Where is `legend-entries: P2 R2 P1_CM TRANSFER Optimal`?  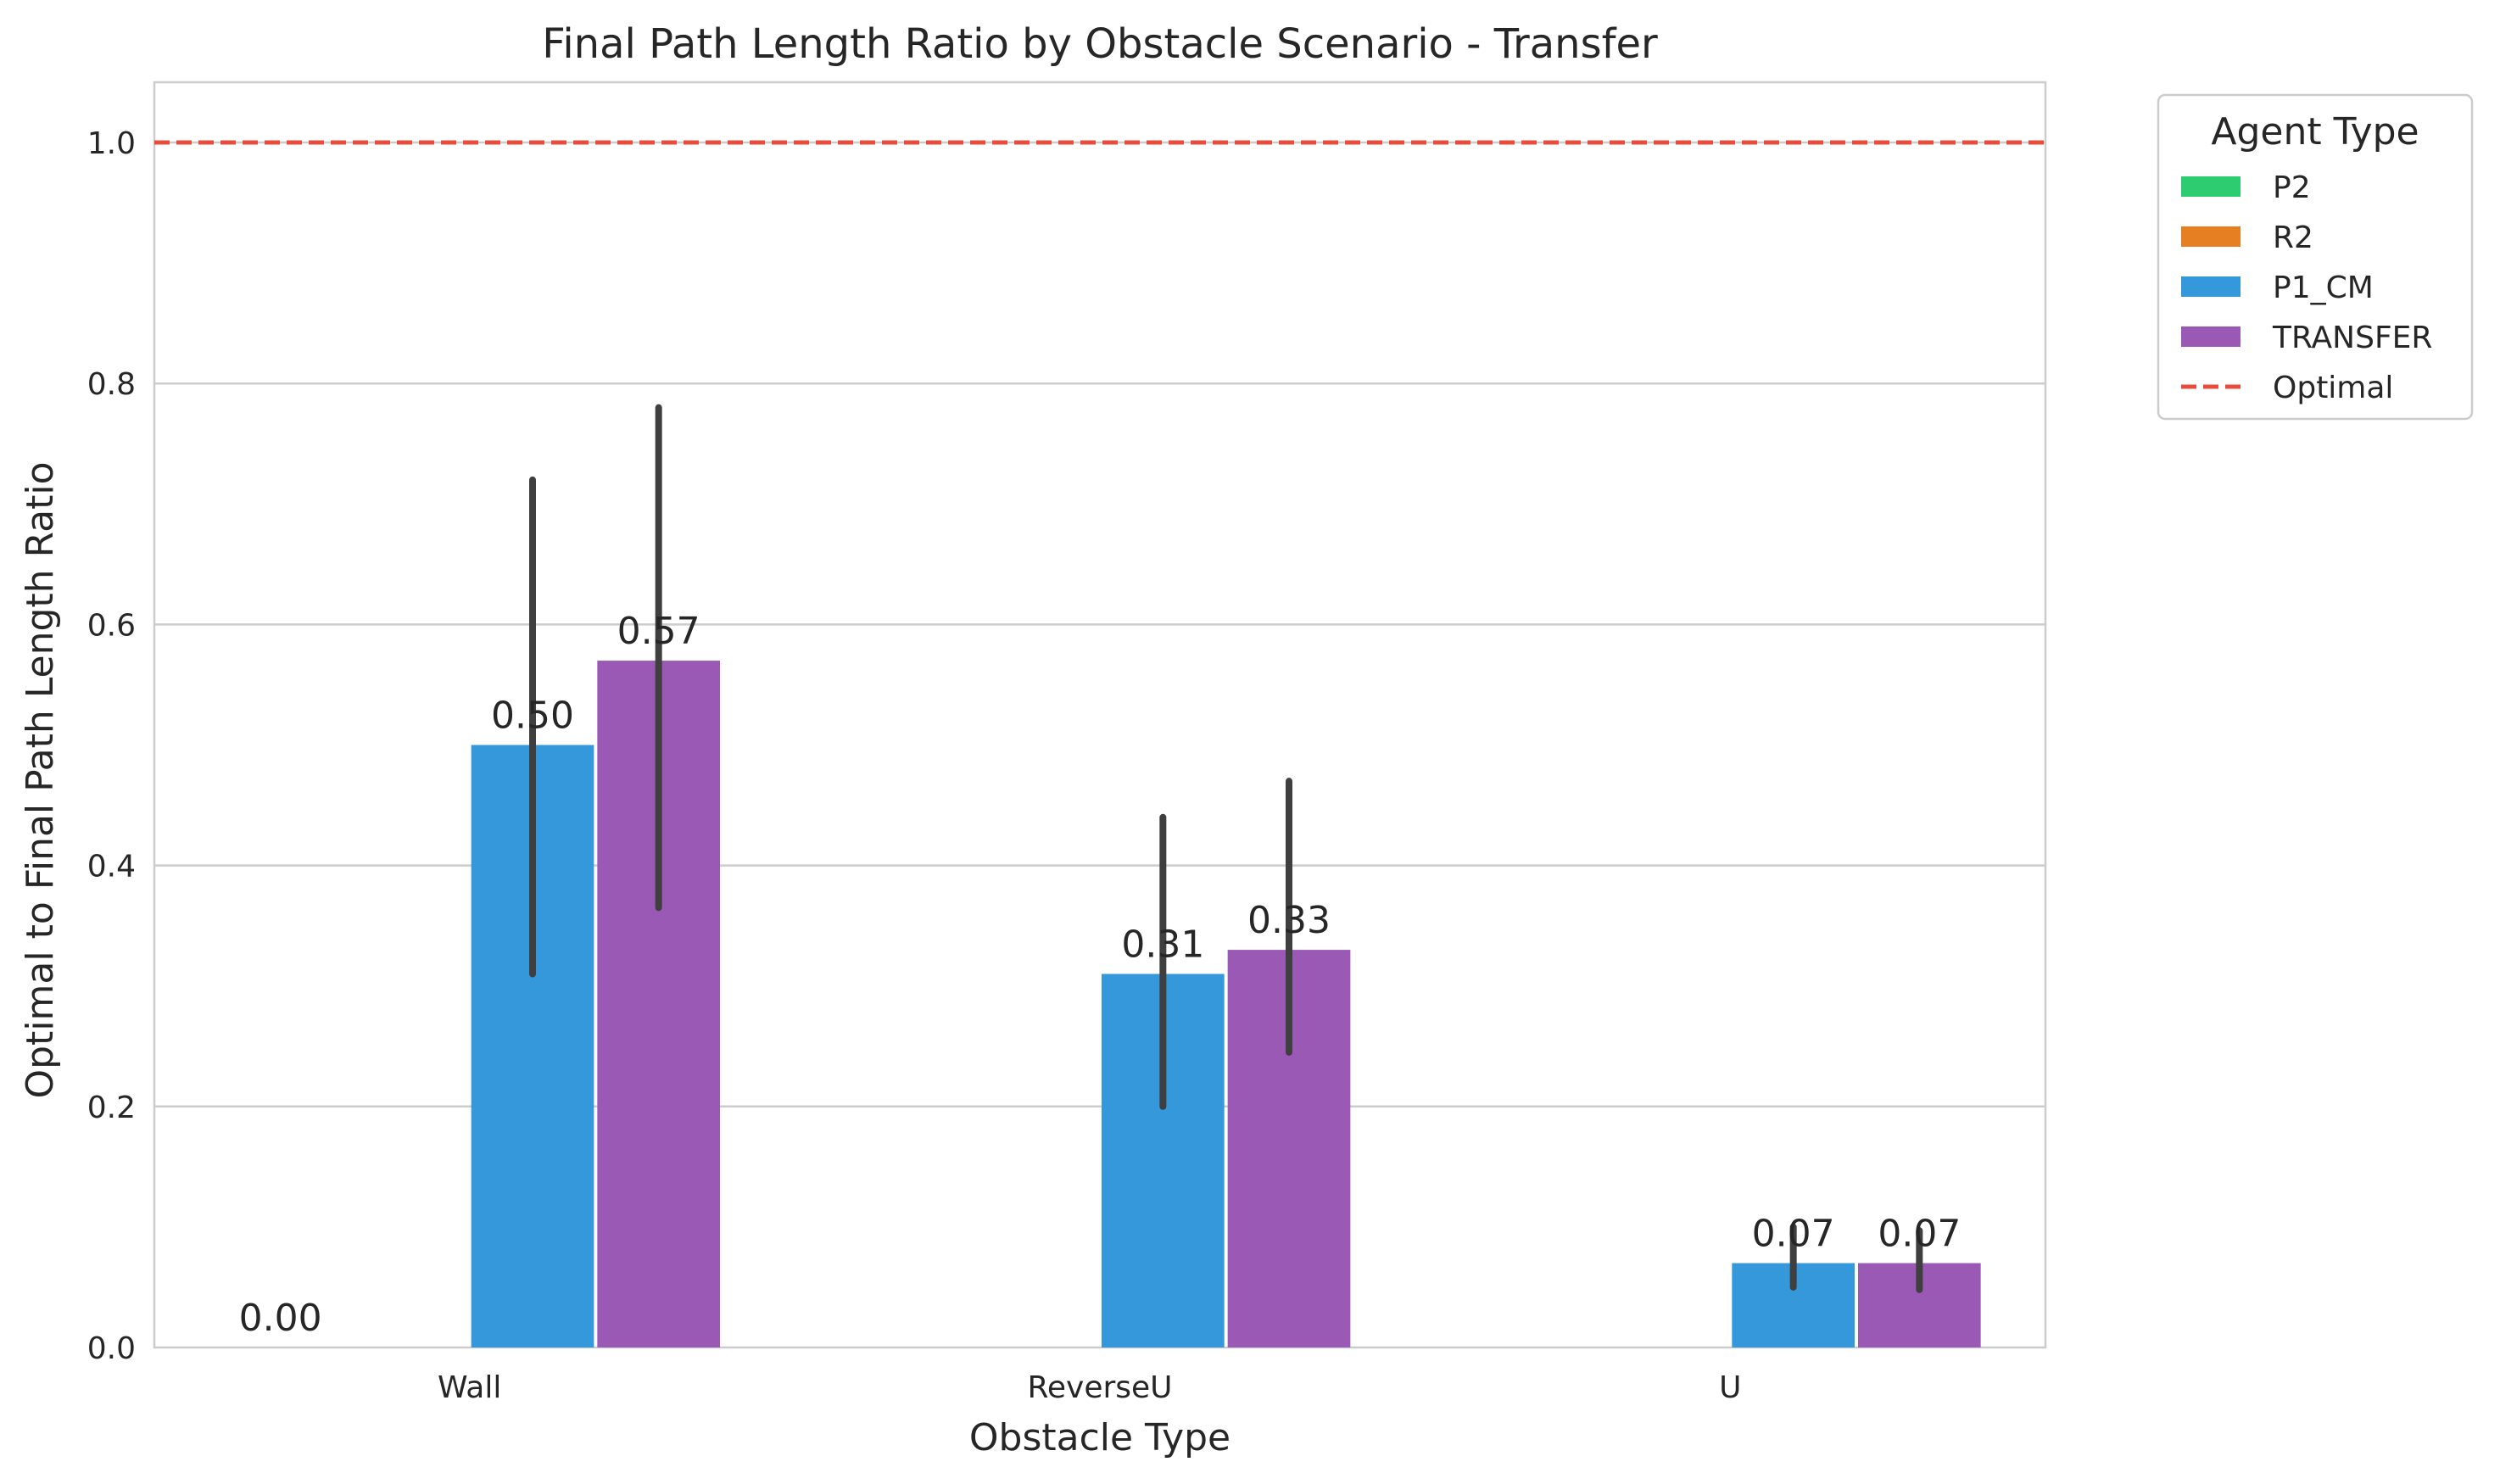 legend-entries: P2 R2 P1_CM TRANSFER Optimal is located at coordinates (2306, 287).